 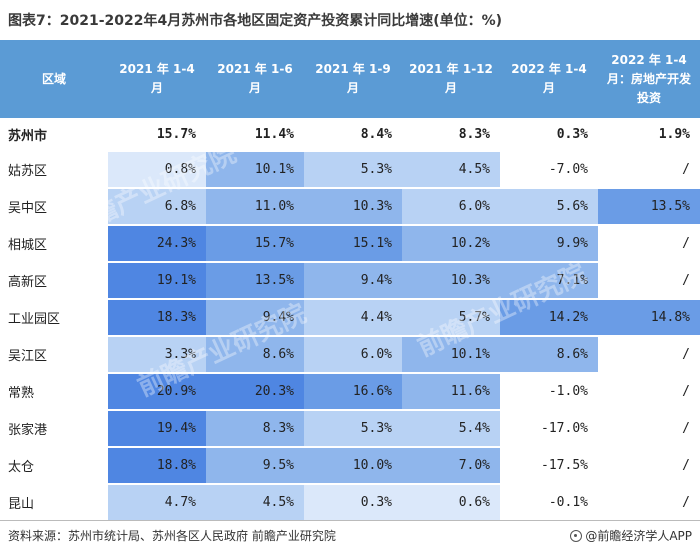 I want to click on value-cell: 10.0%, so click(x=353, y=466).